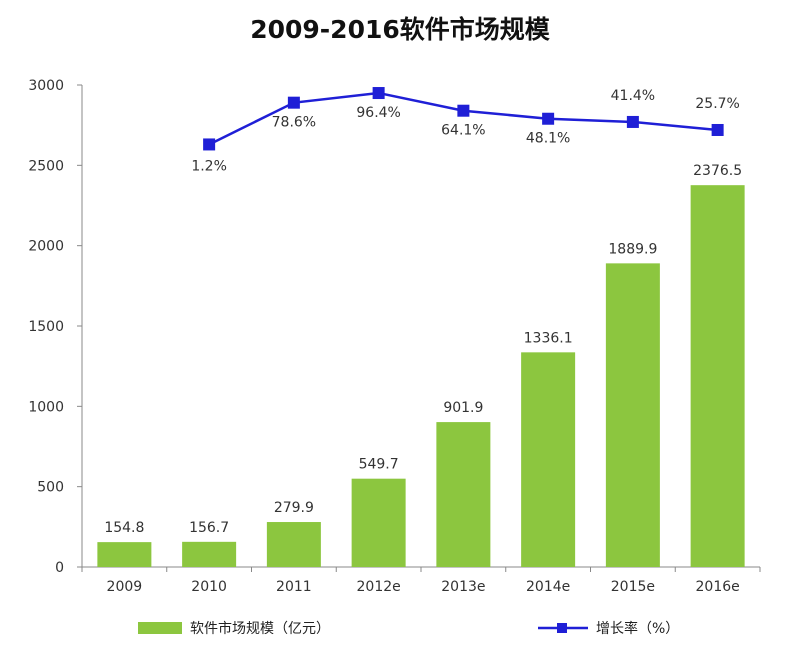 The height and width of the screenshot is (651, 800). What do you see at coordinates (209, 166) in the screenshot?
I see `growth-value-label: 1.2%` at bounding box center [209, 166].